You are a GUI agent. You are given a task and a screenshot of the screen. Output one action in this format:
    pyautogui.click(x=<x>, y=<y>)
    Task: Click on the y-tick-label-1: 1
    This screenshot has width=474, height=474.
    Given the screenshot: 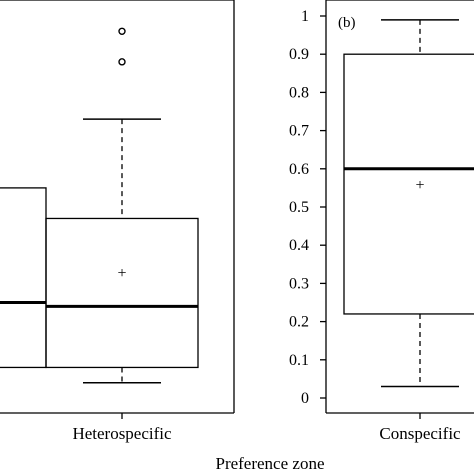 What is the action you would take?
    pyautogui.click(x=305, y=16)
    